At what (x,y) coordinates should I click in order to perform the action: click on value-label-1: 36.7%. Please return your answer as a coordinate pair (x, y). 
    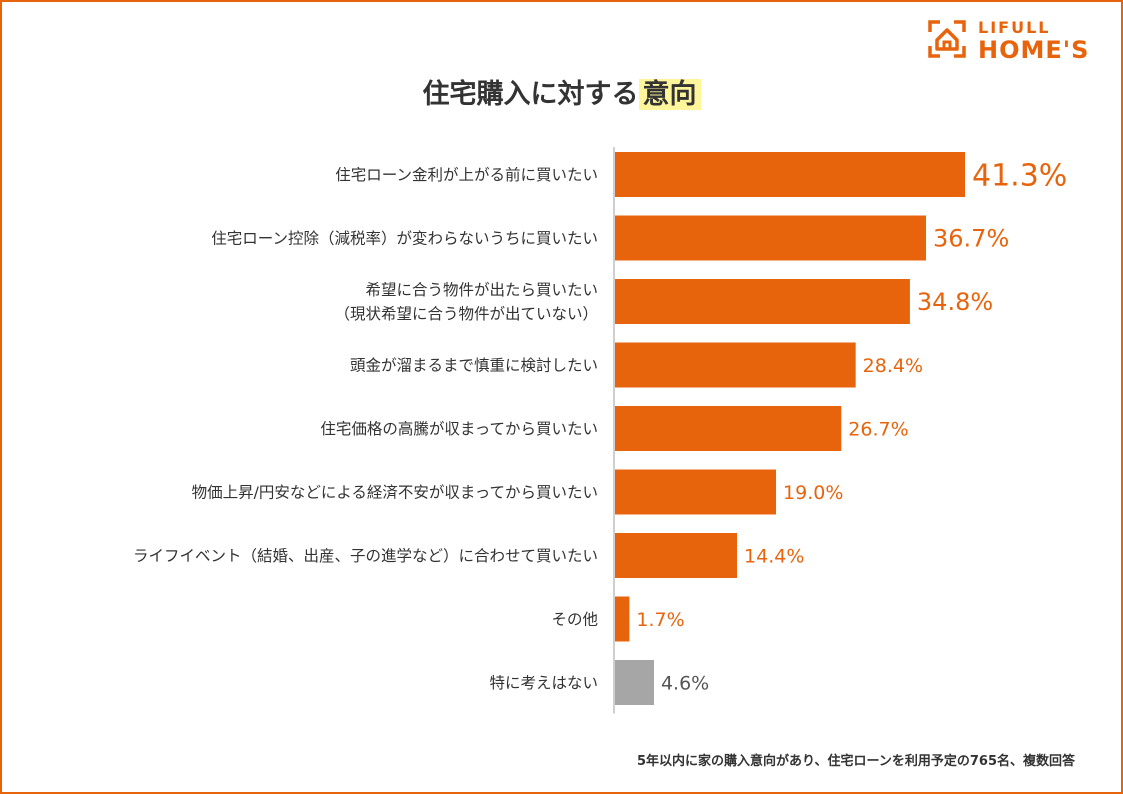
    Looking at the image, I should click on (971, 239).